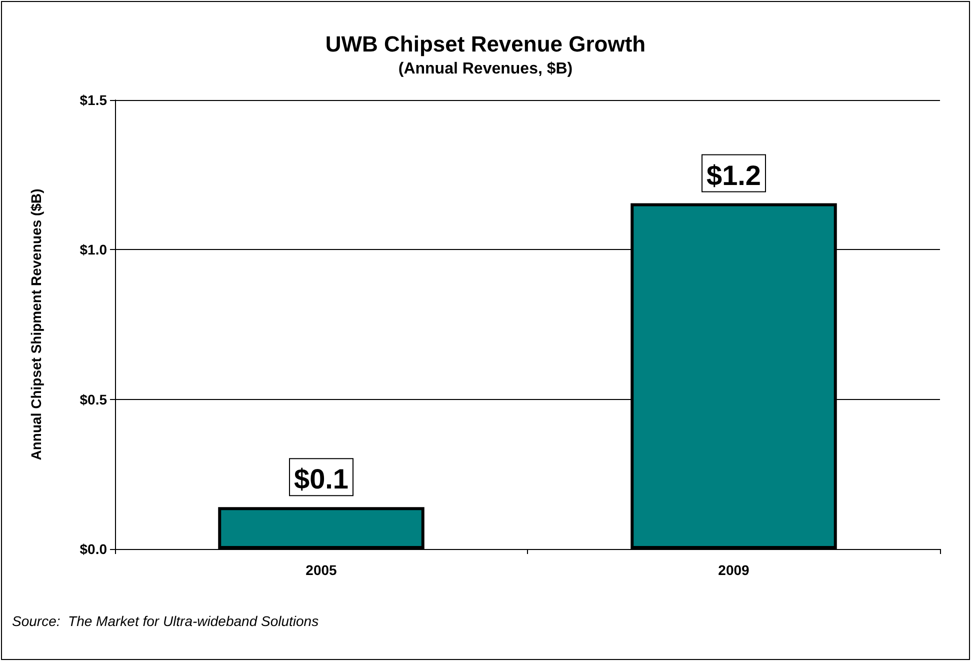 Image resolution: width=971 pixels, height=661 pixels. What do you see at coordinates (165, 621) in the screenshot?
I see `source-note: Source: The Market for Ultra-wideband Solutions` at bounding box center [165, 621].